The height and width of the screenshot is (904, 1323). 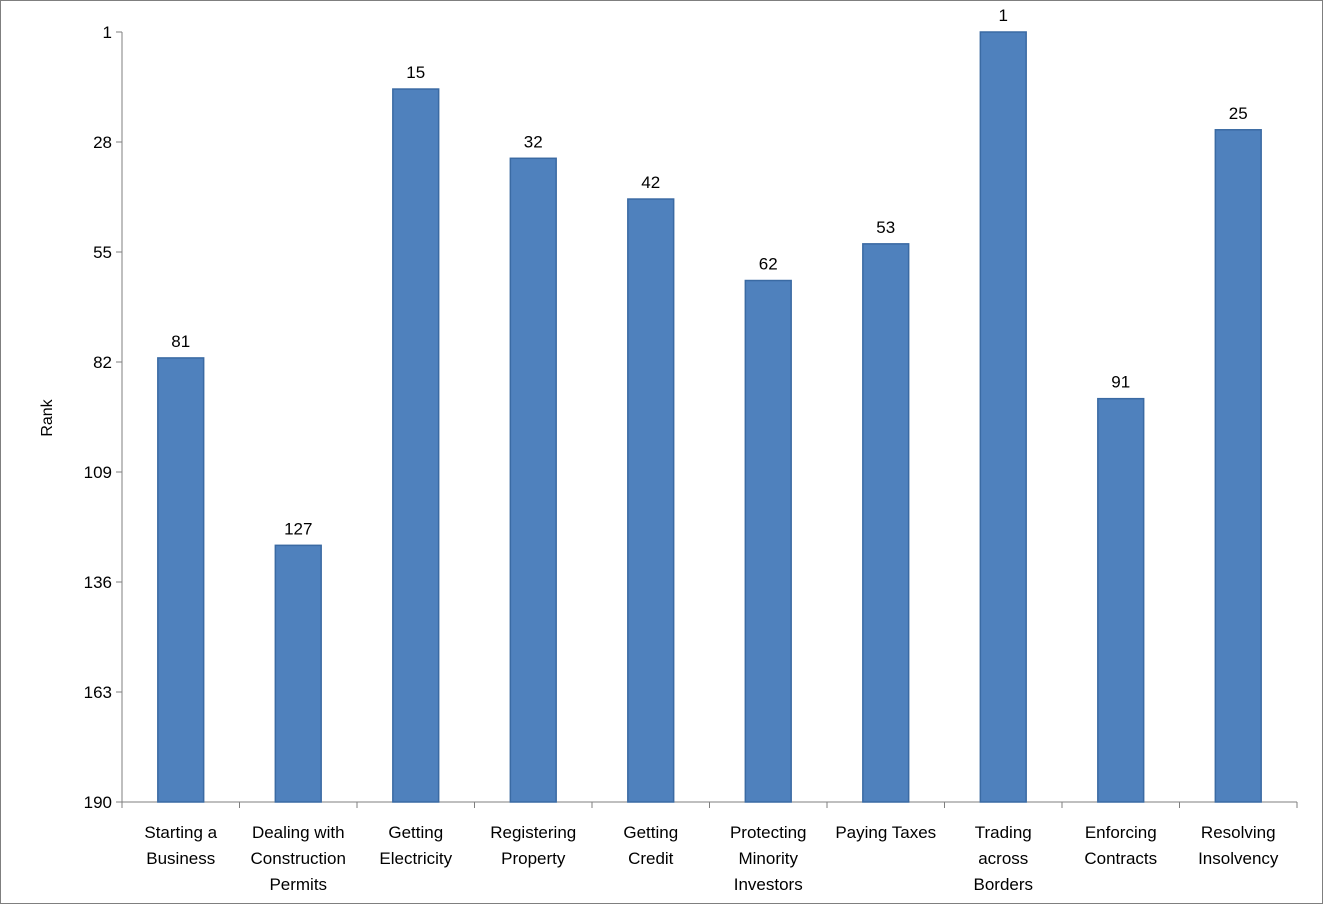 What do you see at coordinates (102, 362) in the screenshot?
I see `y-tick-label: 82` at bounding box center [102, 362].